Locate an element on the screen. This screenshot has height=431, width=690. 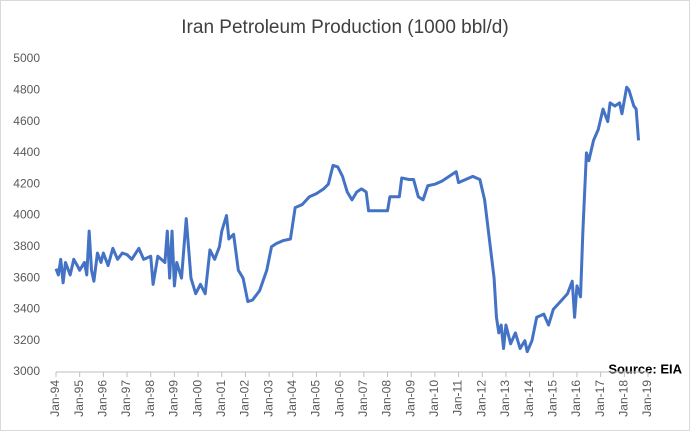
x-tick-label: Jan-11 is located at coordinates (458, 398).